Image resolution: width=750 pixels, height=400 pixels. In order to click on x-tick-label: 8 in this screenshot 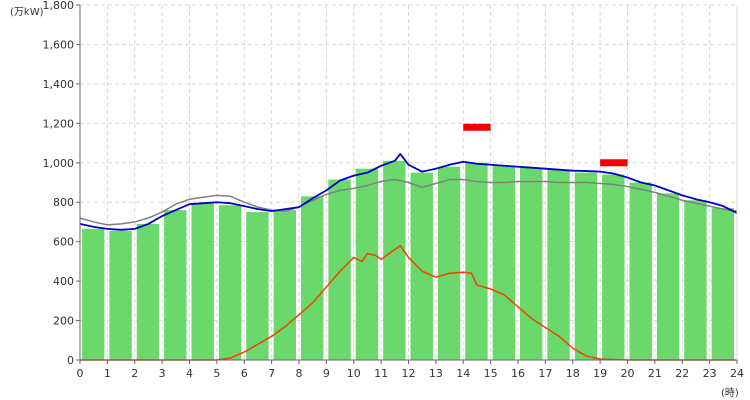, I will do `click(299, 373)`.